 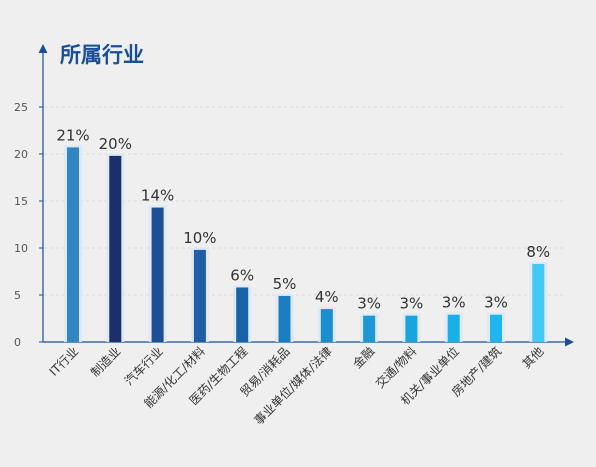 I want to click on data-label: 6%, so click(x=242, y=275).